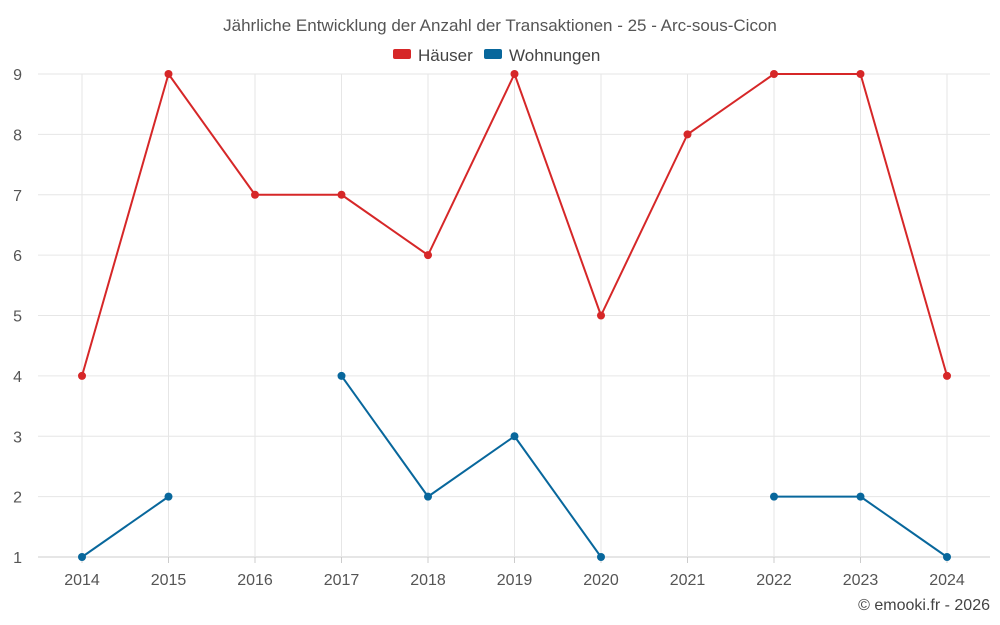 The width and height of the screenshot is (1000, 625). I want to click on y-tick-label: 2, so click(17, 498).